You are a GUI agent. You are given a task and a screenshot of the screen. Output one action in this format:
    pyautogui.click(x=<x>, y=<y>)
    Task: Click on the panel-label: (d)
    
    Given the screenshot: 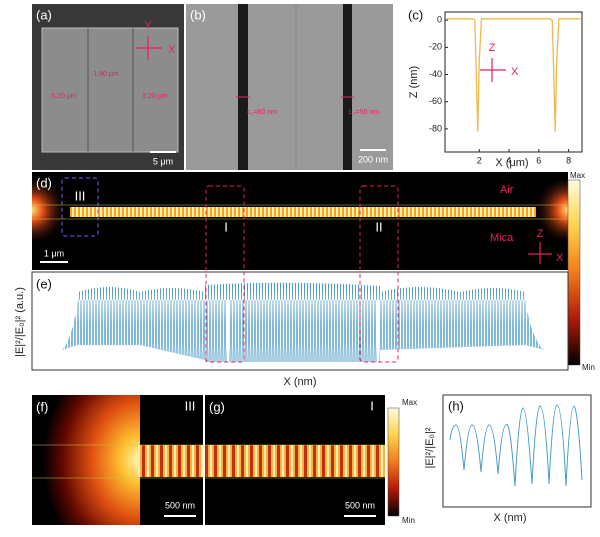 What is the action you would take?
    pyautogui.click(x=44, y=182)
    